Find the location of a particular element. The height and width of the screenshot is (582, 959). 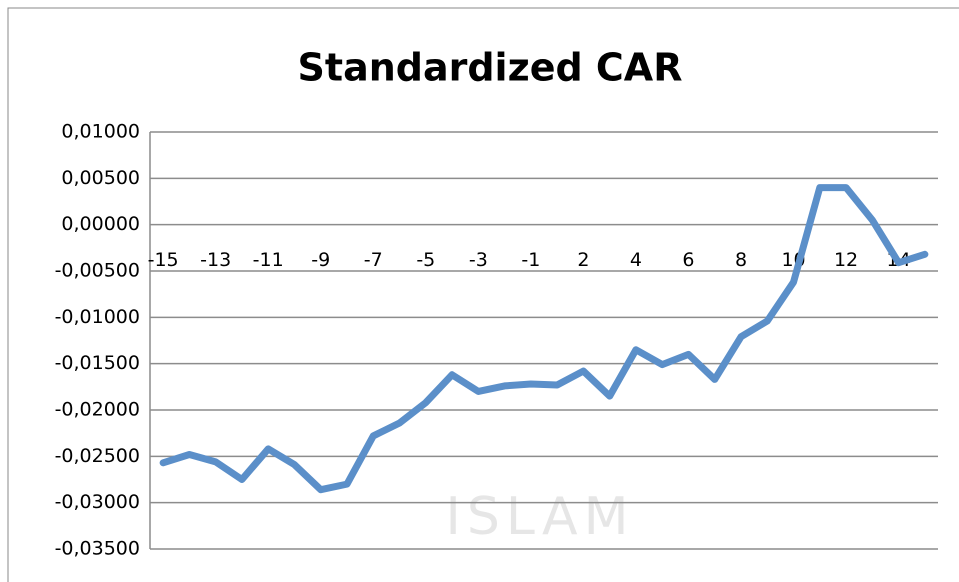

x-tick-label: 2 is located at coordinates (583, 260).